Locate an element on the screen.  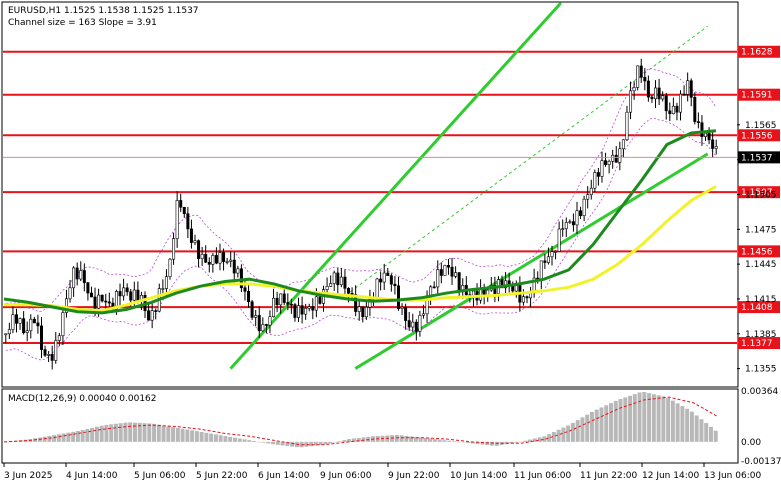
time-tick-label: 5 Jun 22:00 is located at coordinates (222, 476).